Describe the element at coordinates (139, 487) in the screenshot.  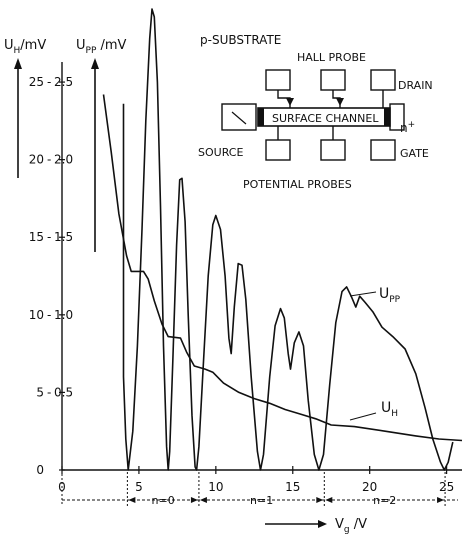
I see `x-tick-label: 5` at that location.